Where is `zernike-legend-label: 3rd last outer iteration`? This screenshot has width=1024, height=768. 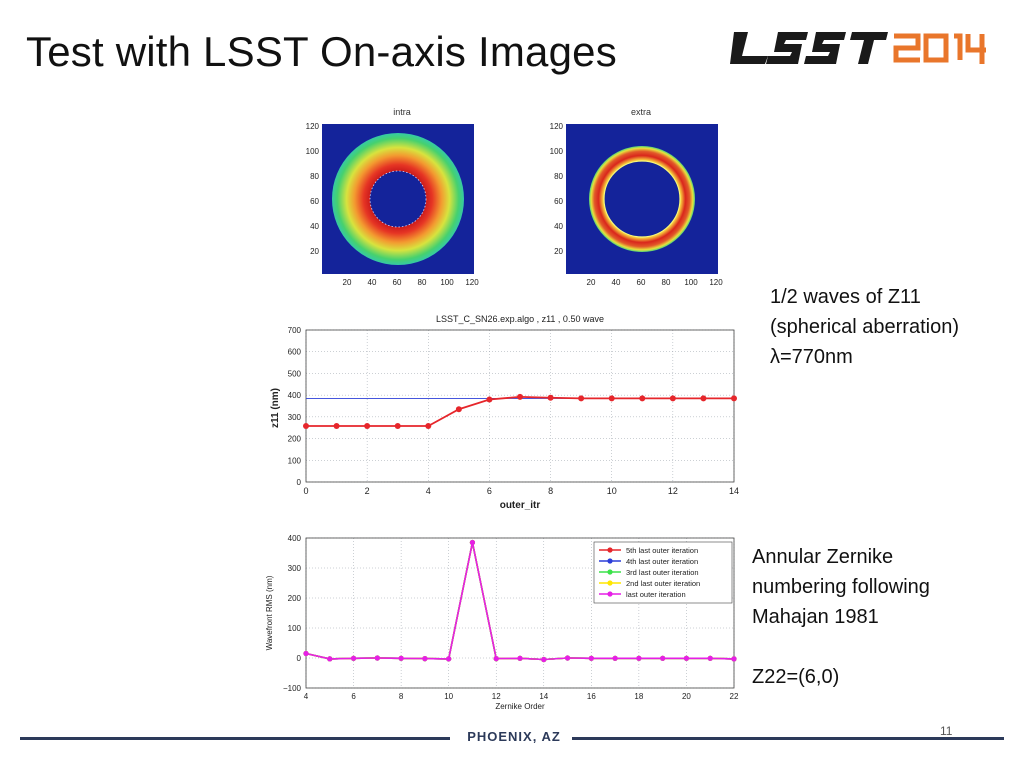 zernike-legend-label: 3rd last outer iteration is located at coordinates (662, 572).